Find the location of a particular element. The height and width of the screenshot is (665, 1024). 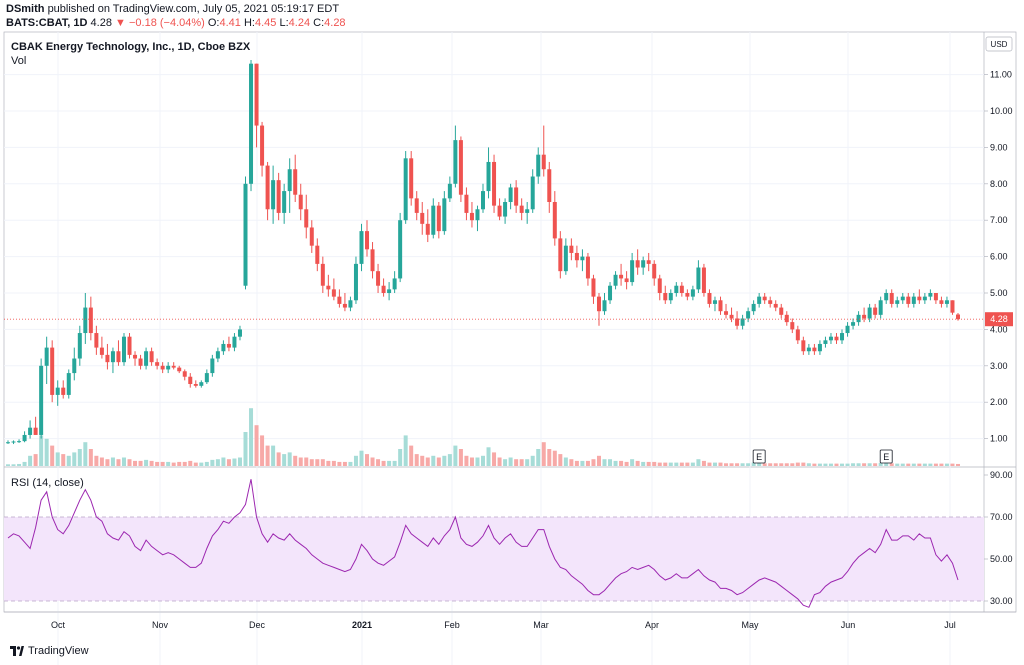

last-price-badge is located at coordinates (999, 319).